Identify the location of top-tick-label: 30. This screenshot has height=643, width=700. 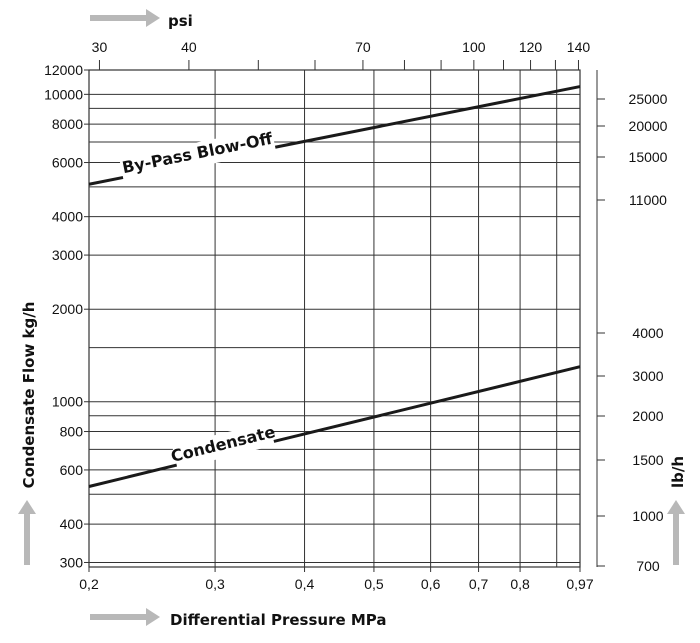
(100, 47).